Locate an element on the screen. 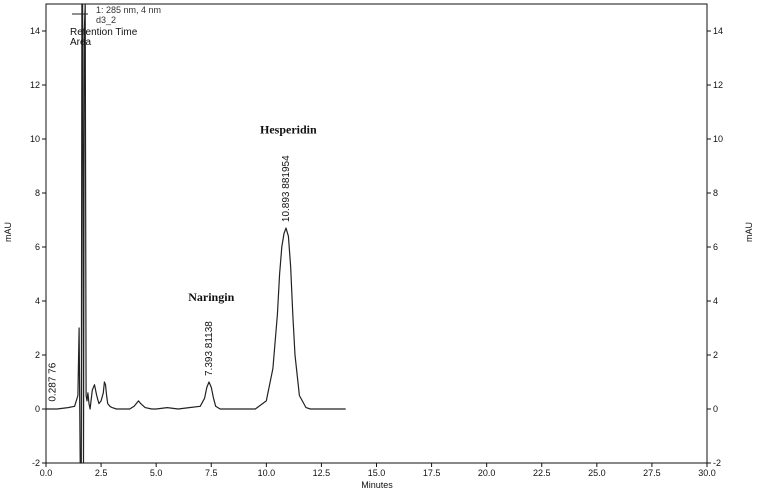 This screenshot has height=490, width=761. y-tick-label-left: -2 is located at coordinates (36, 463).